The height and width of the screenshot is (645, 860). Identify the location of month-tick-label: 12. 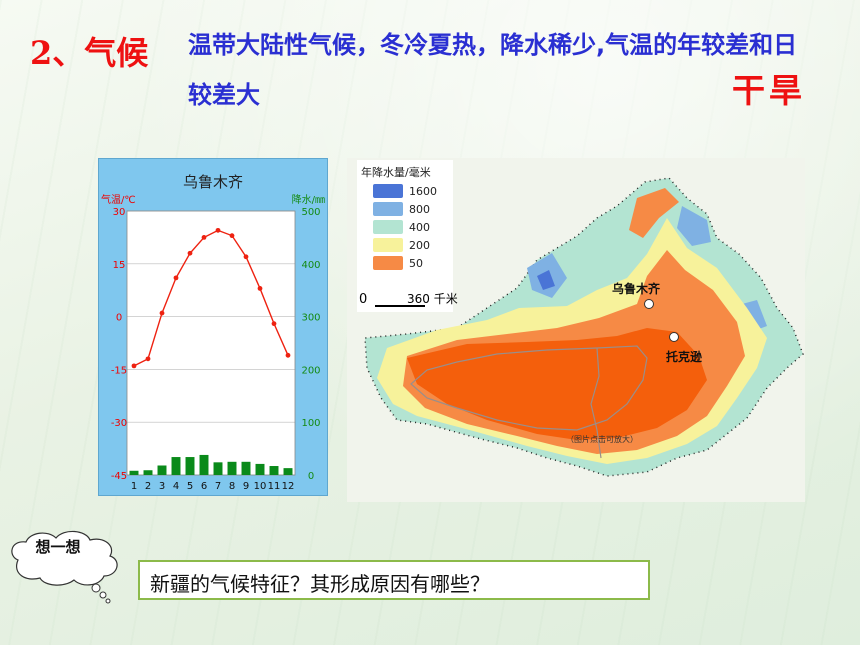
(288, 486).